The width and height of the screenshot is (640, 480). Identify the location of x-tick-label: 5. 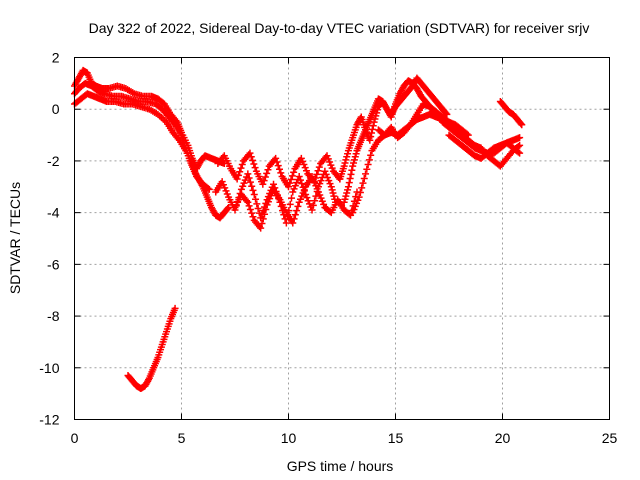
(182, 438).